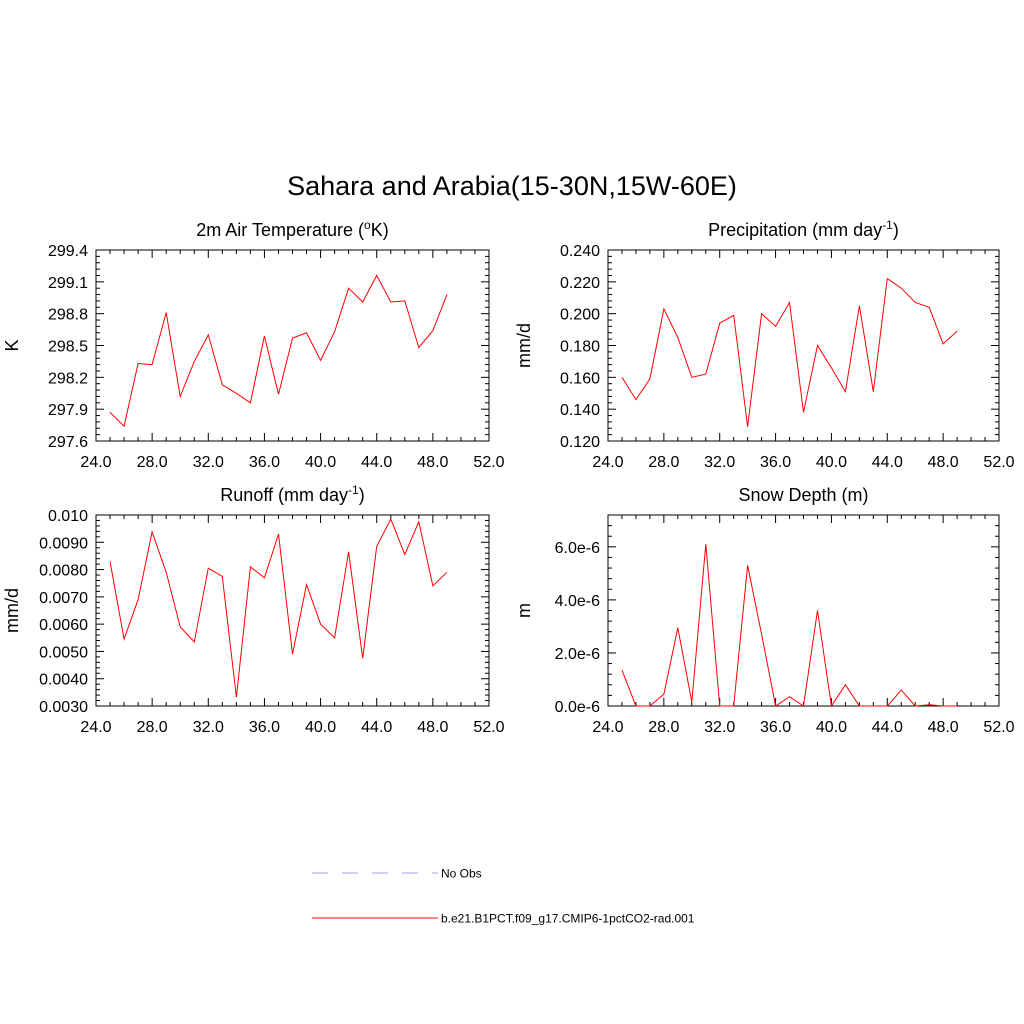  What do you see at coordinates (795, 230) in the screenshot?
I see `panel-title-main: Precipitation (mm day` at bounding box center [795, 230].